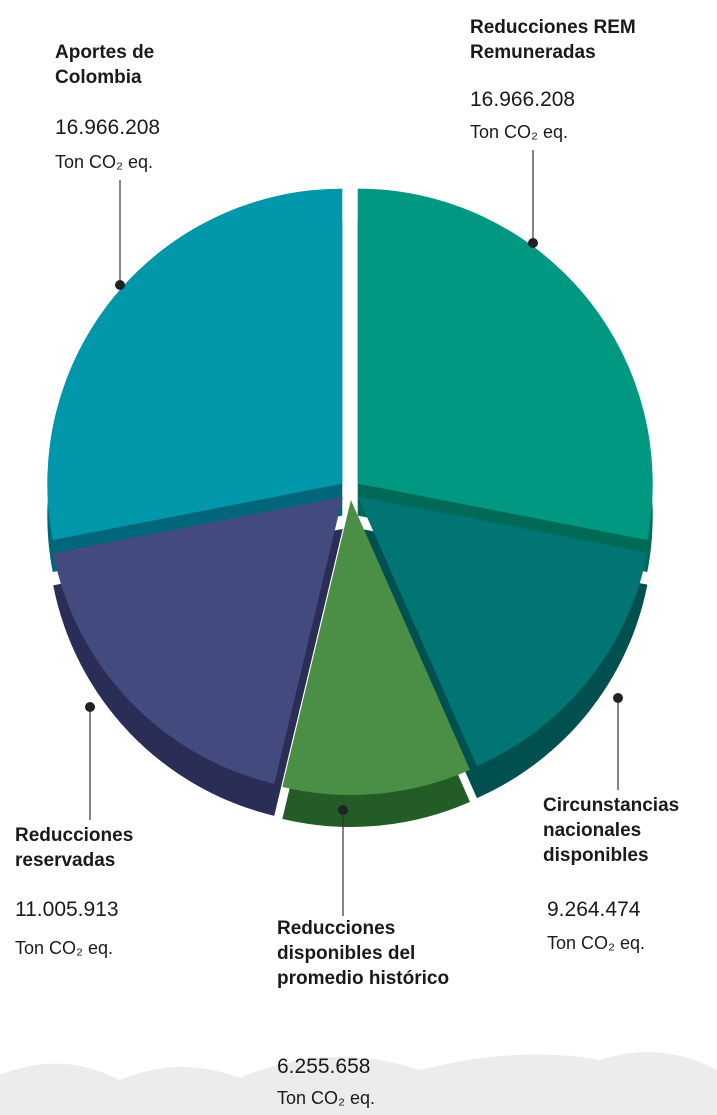 This screenshot has width=717, height=1115. I want to click on value-label: 11.005.913, so click(67, 909).